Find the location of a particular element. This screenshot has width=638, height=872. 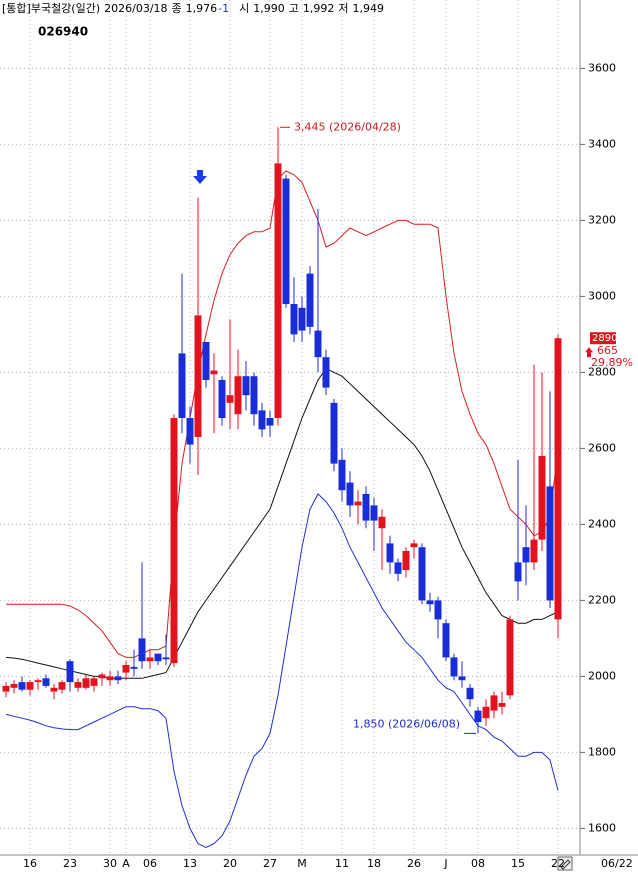

y-tick-label: 3400 is located at coordinates (602, 143).